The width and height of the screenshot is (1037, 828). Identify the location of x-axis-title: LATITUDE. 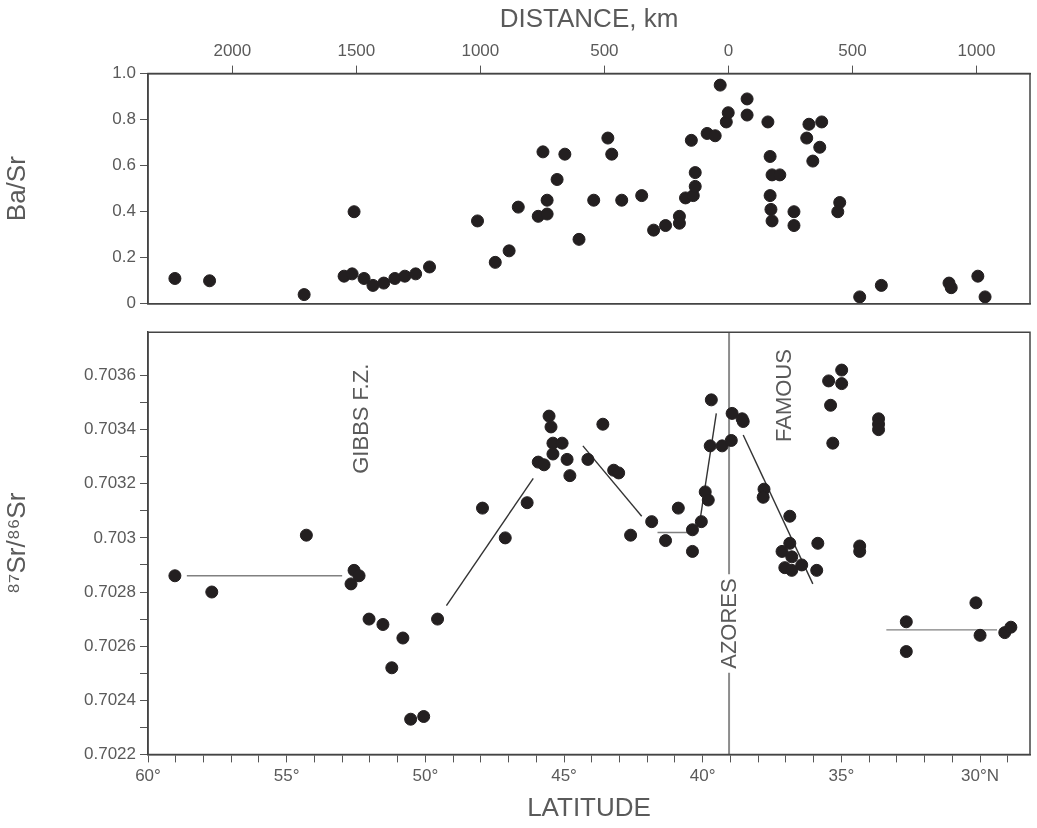
(589, 806).